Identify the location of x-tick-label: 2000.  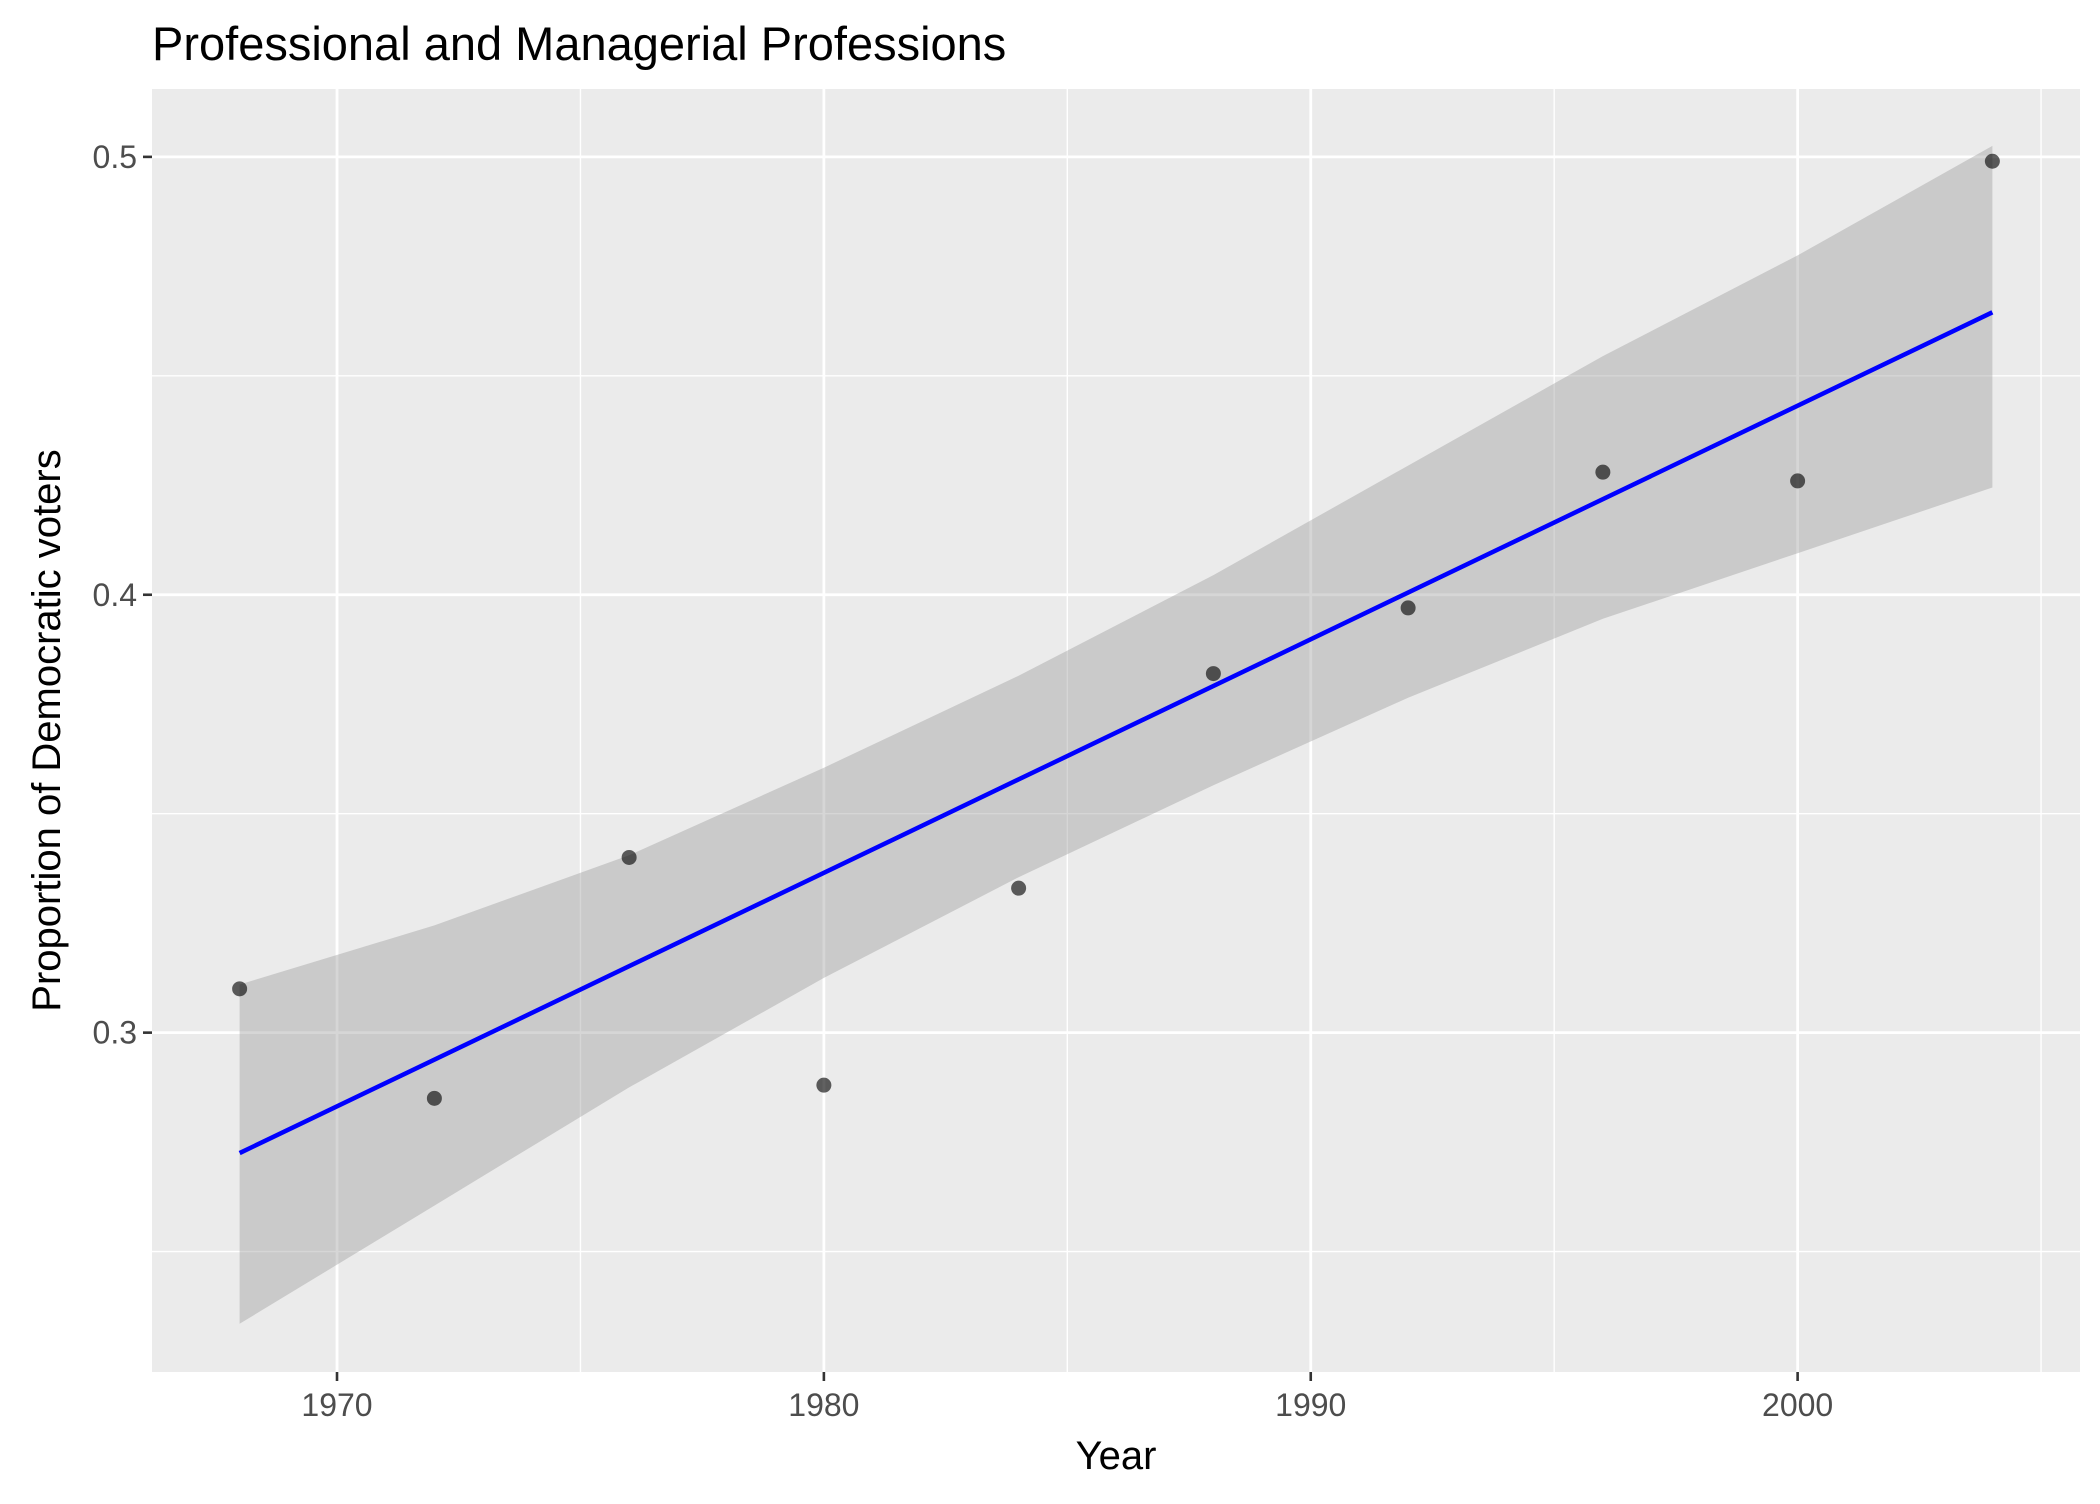
(1797, 1405).